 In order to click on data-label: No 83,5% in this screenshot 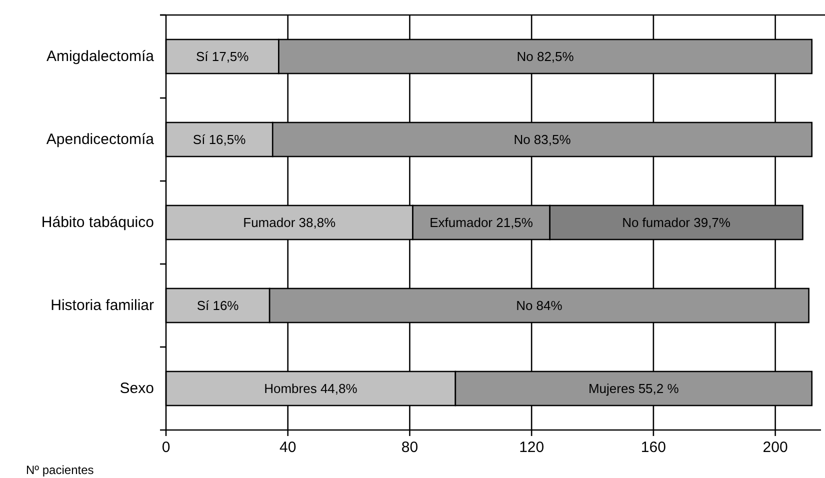, I will do `click(543, 139)`.